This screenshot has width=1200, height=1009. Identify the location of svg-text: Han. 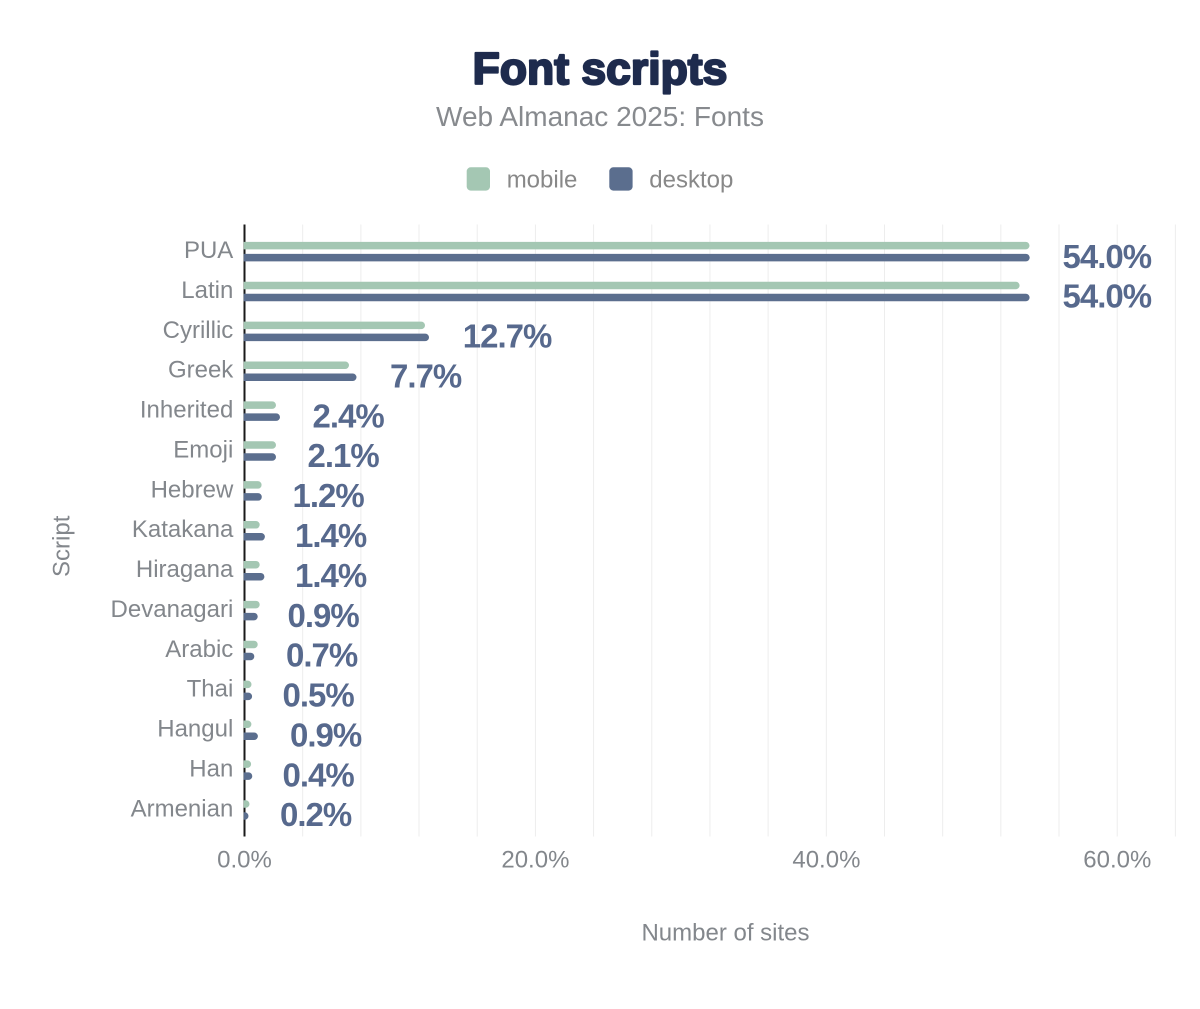
(211, 769).